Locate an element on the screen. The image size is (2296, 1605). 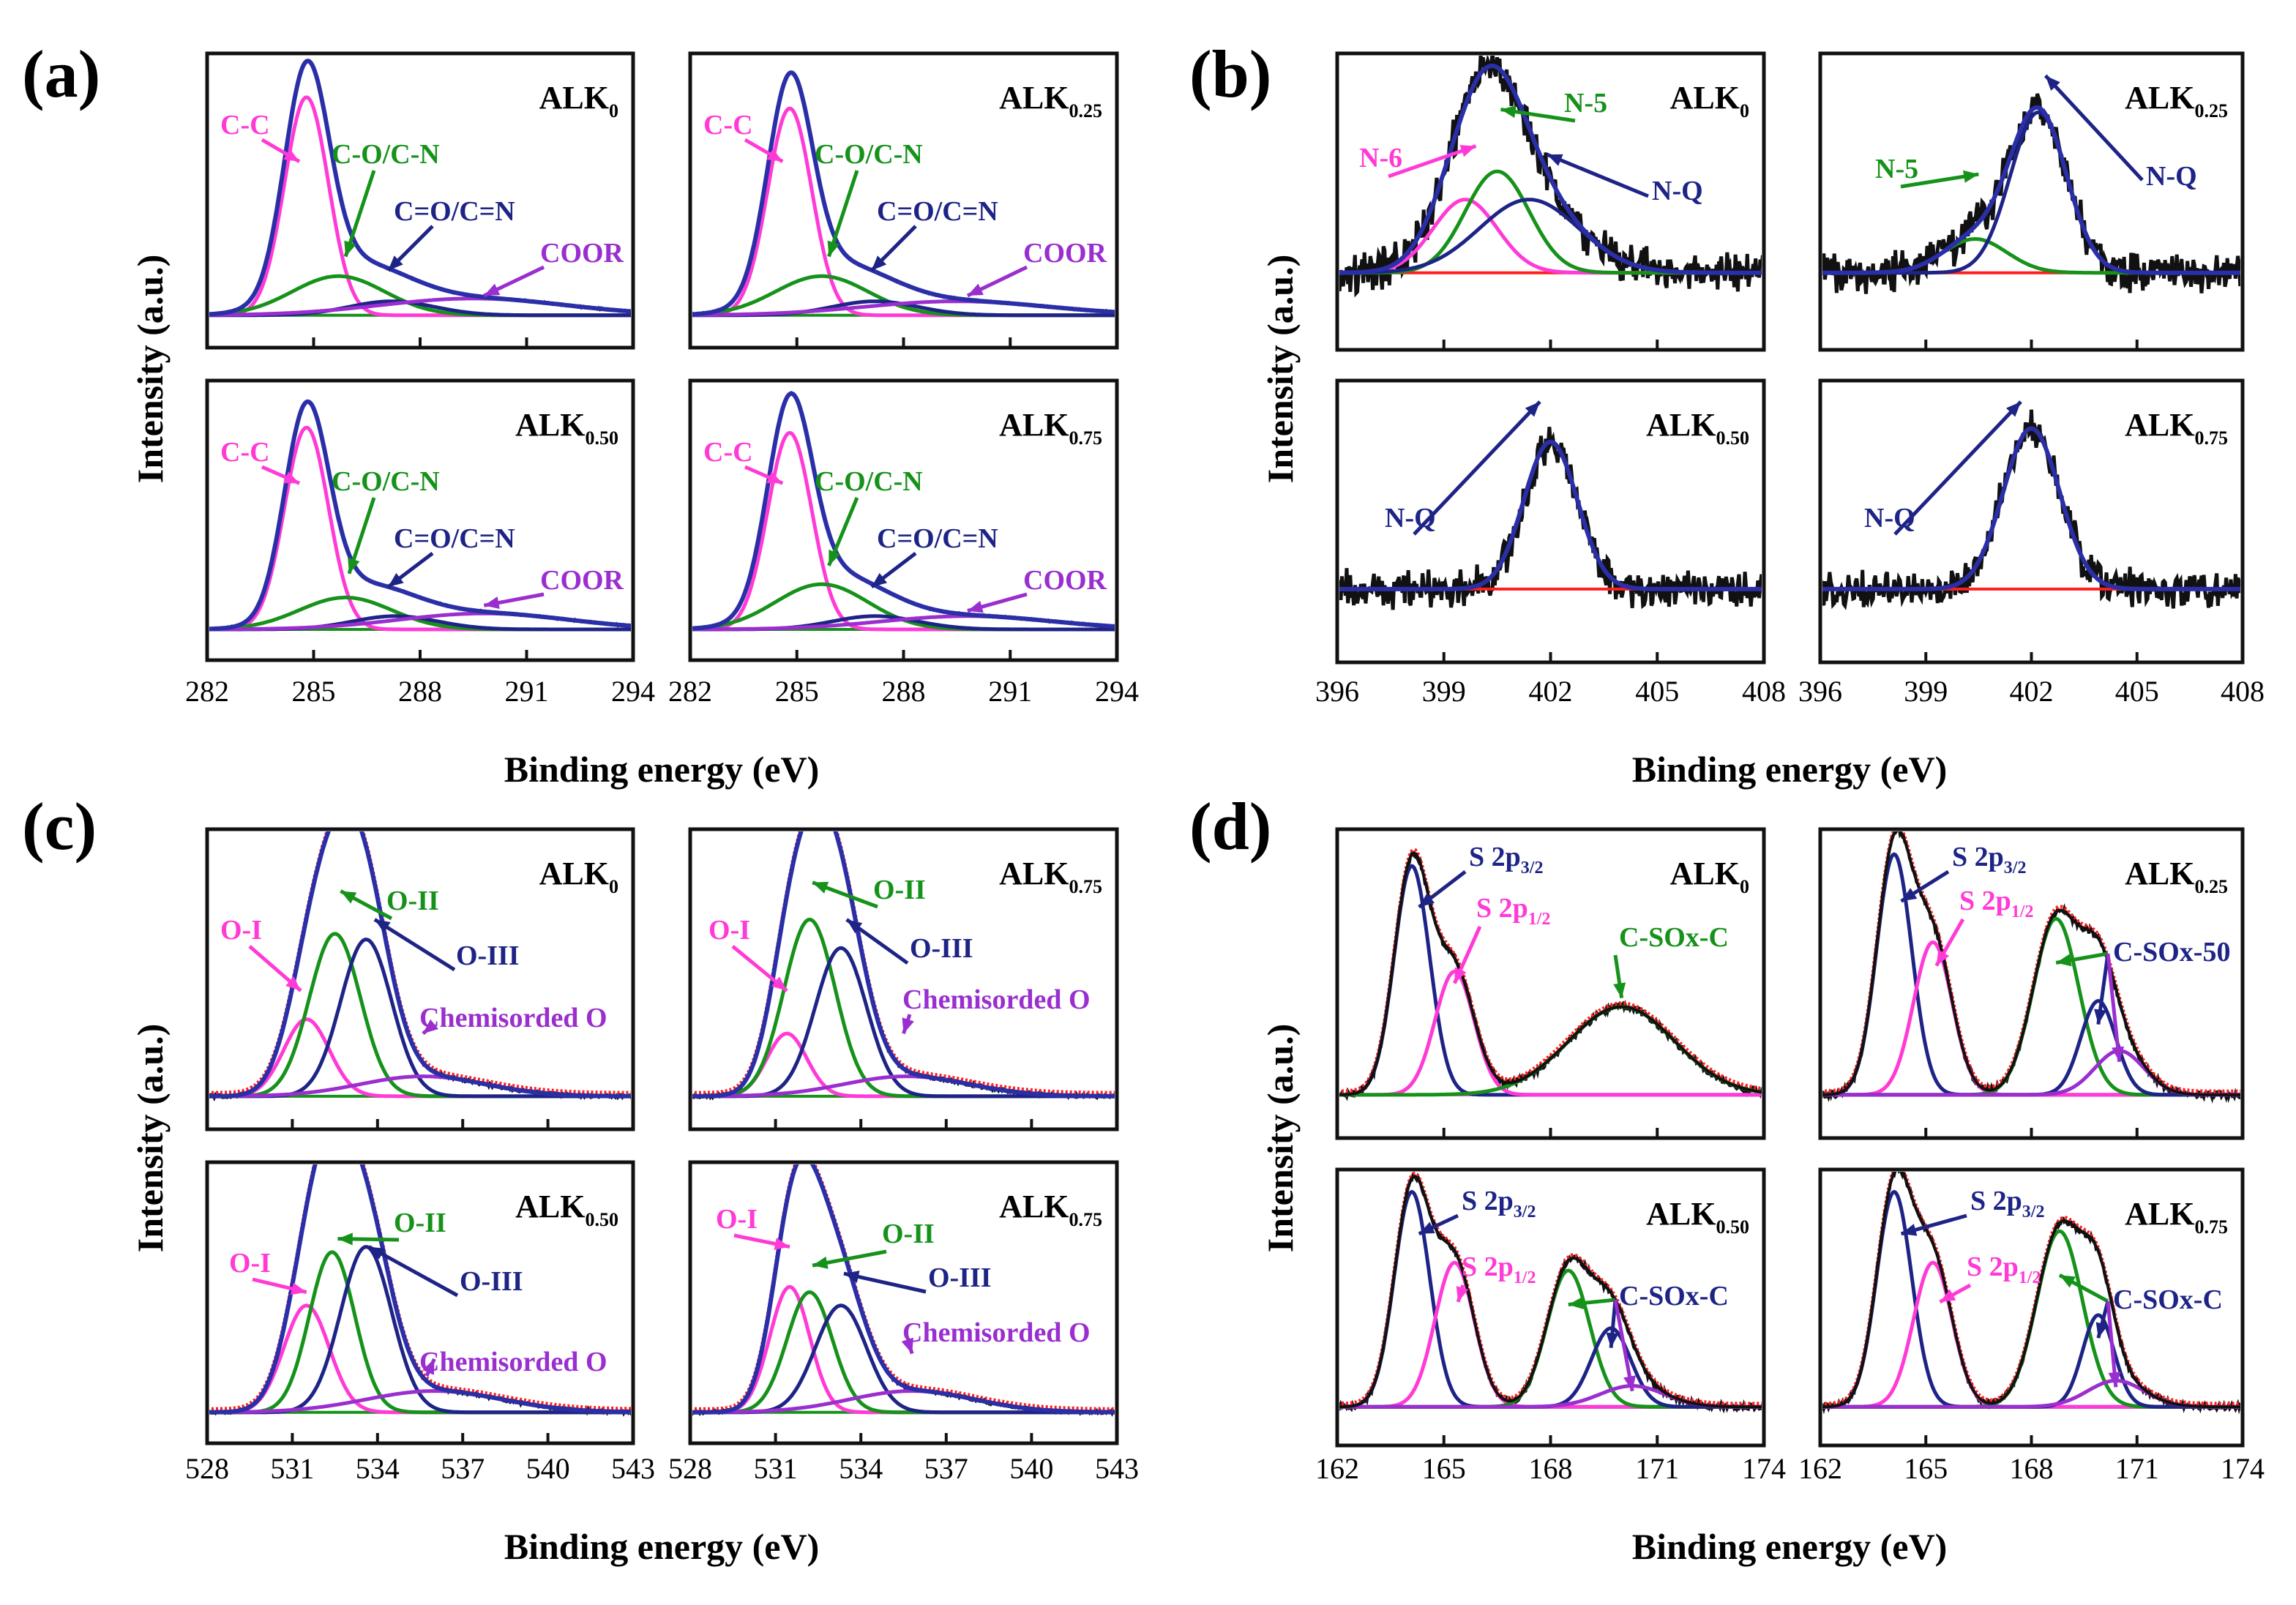
peak-c-o-c-n-line is located at coordinates (420, 613).